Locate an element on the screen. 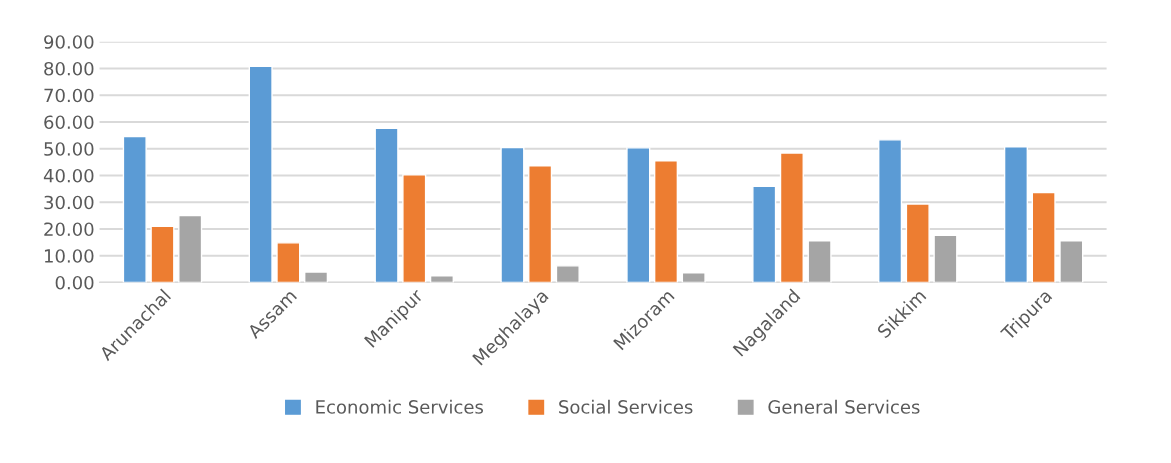 Image resolution: width=1171 pixels, height=463 pixels. legend-label: Economic Services is located at coordinates (400, 406).